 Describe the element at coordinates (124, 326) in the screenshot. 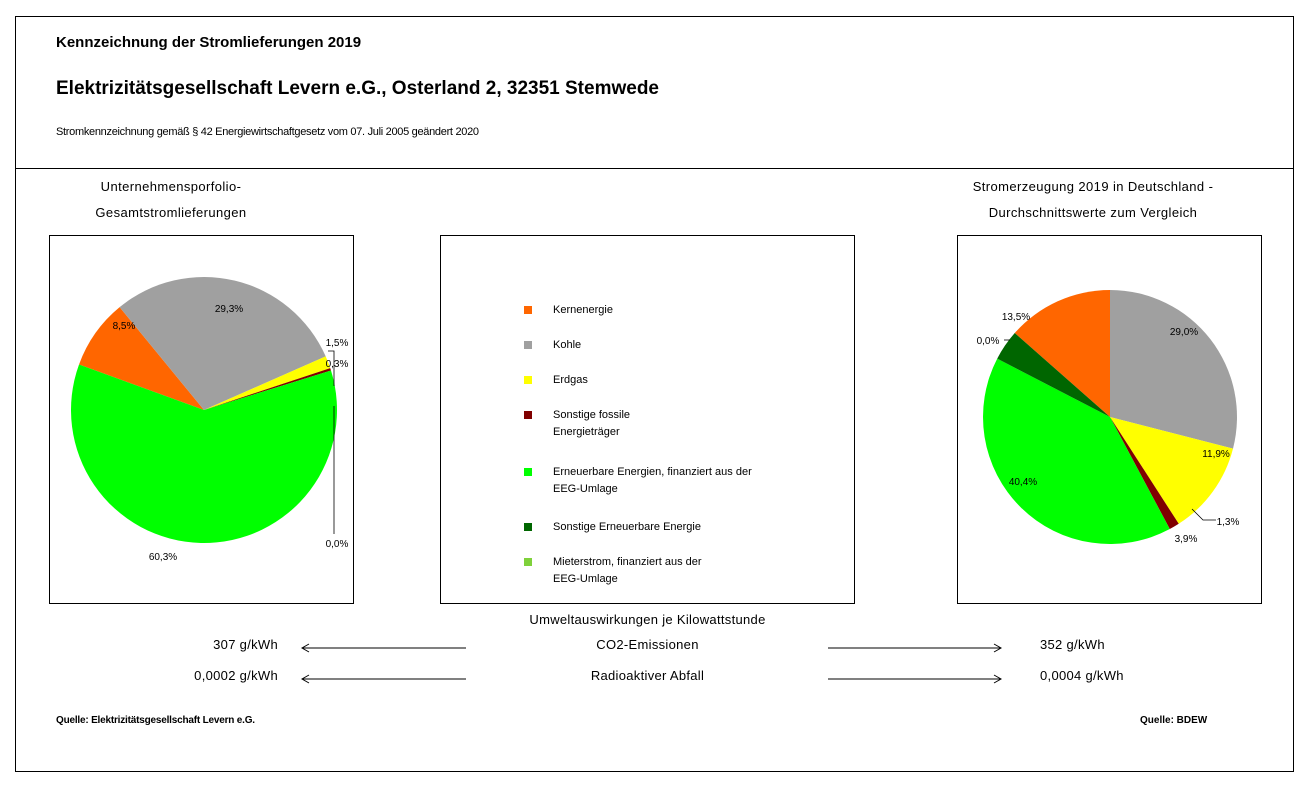

I see `pie-data-label: 8,5%` at that location.